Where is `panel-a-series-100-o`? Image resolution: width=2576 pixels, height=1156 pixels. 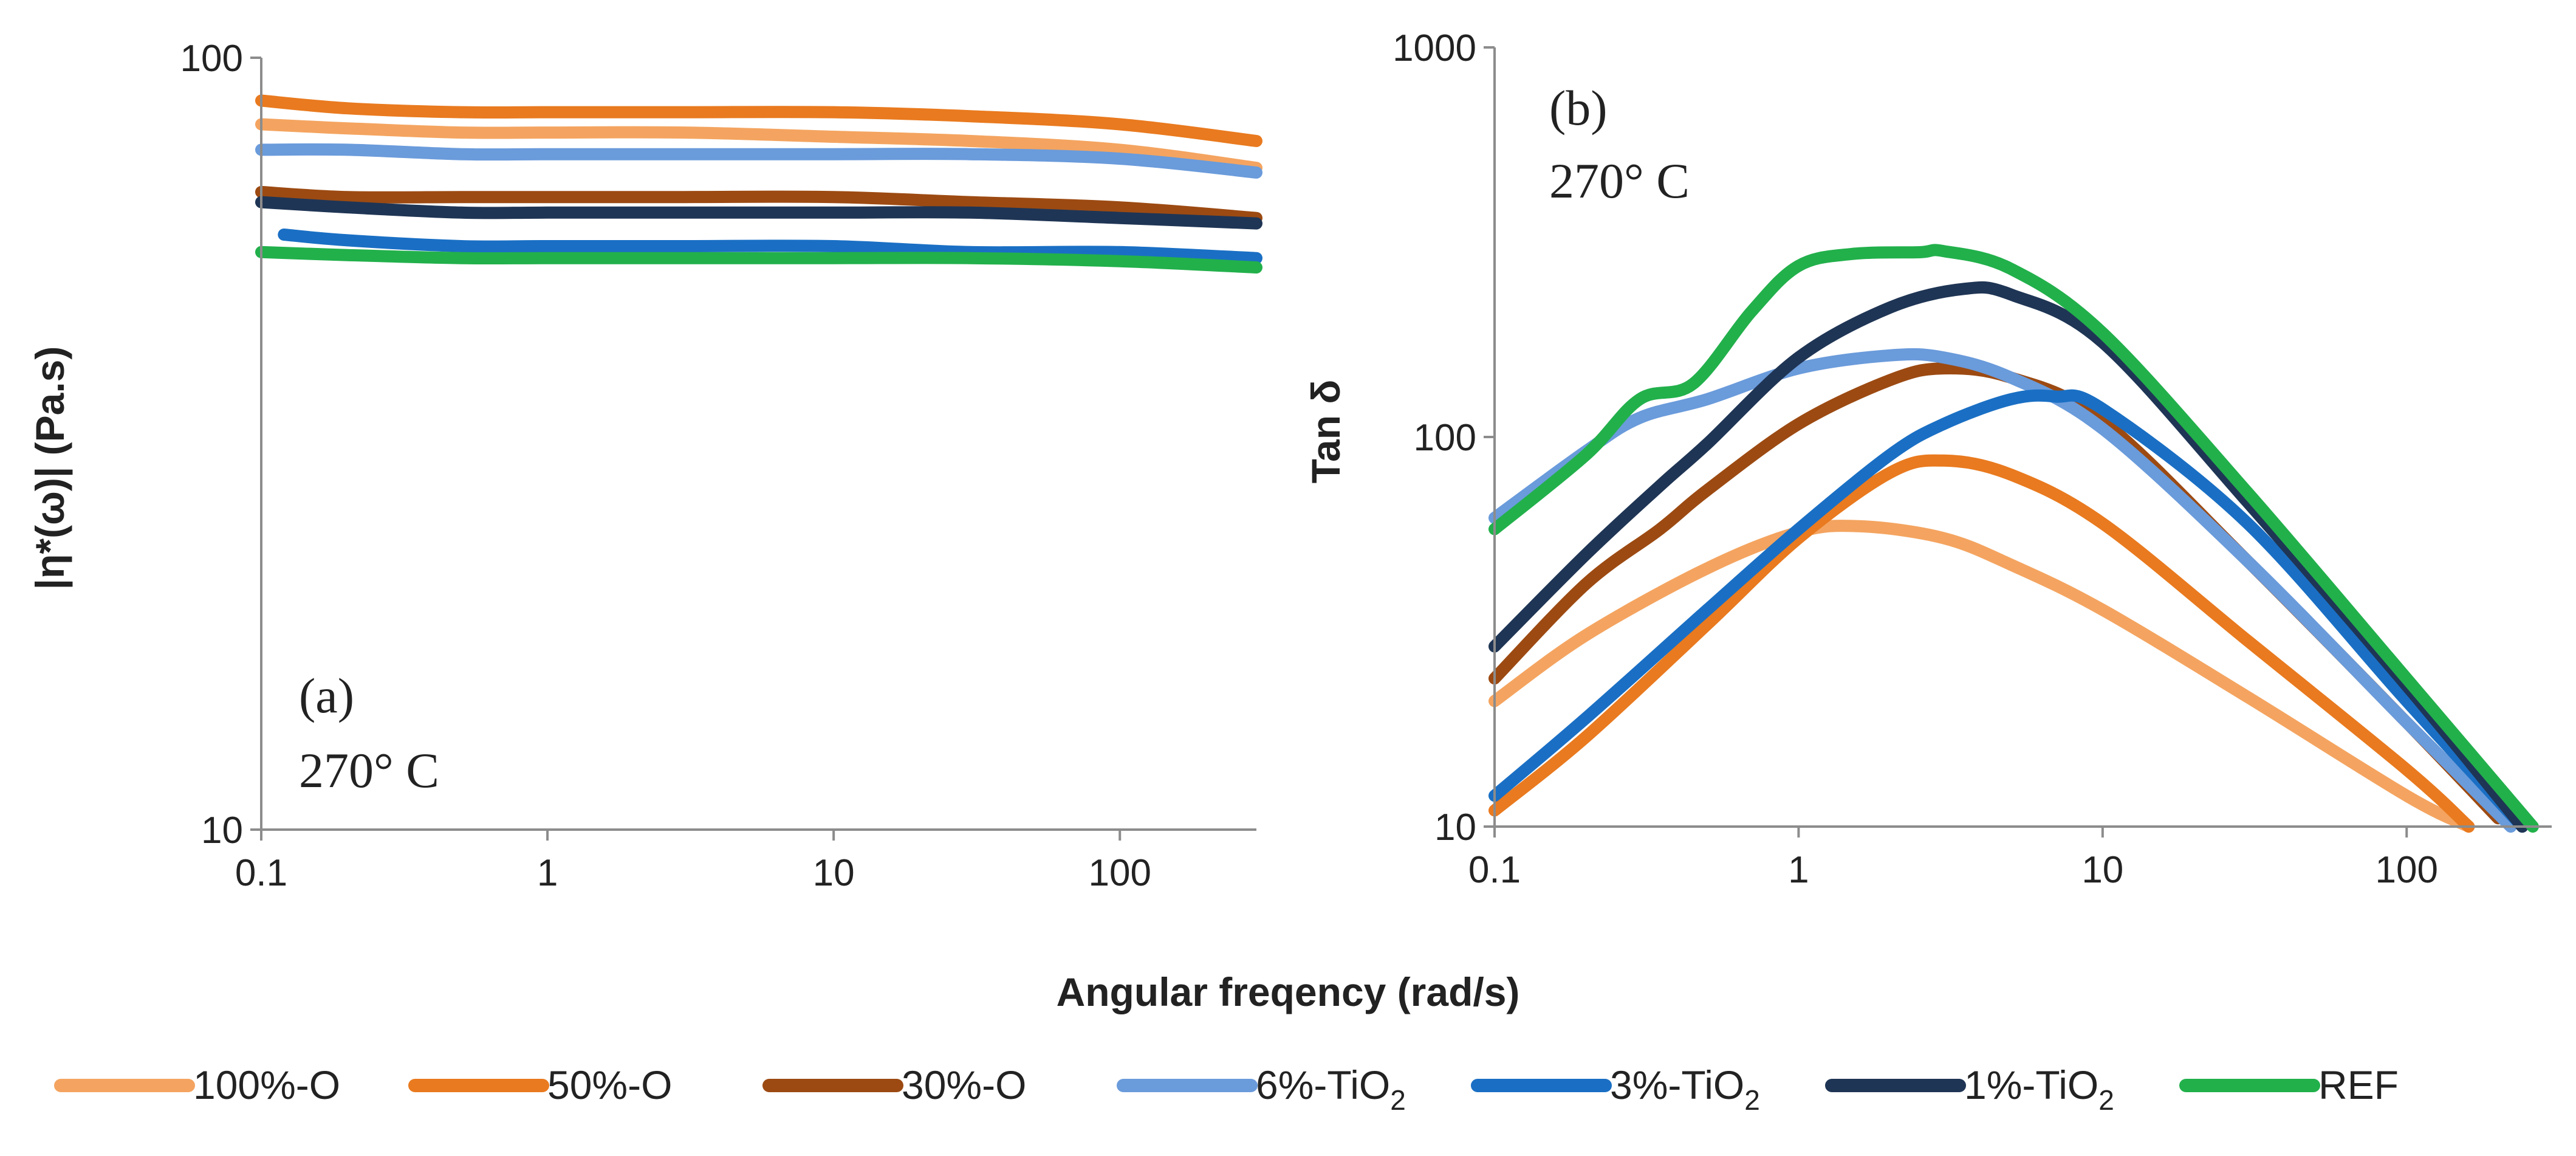
panel-a-series-100-o is located at coordinates (758, 146).